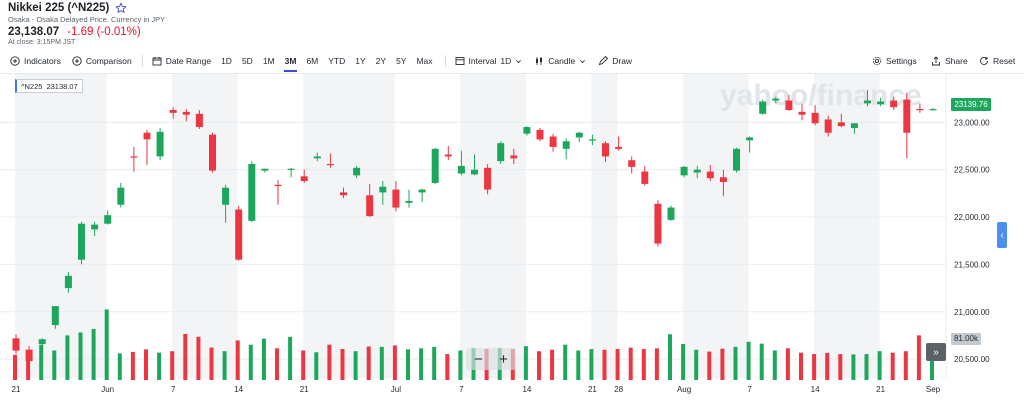  What do you see at coordinates (949, 61) in the screenshot?
I see `share-button: Share` at bounding box center [949, 61].